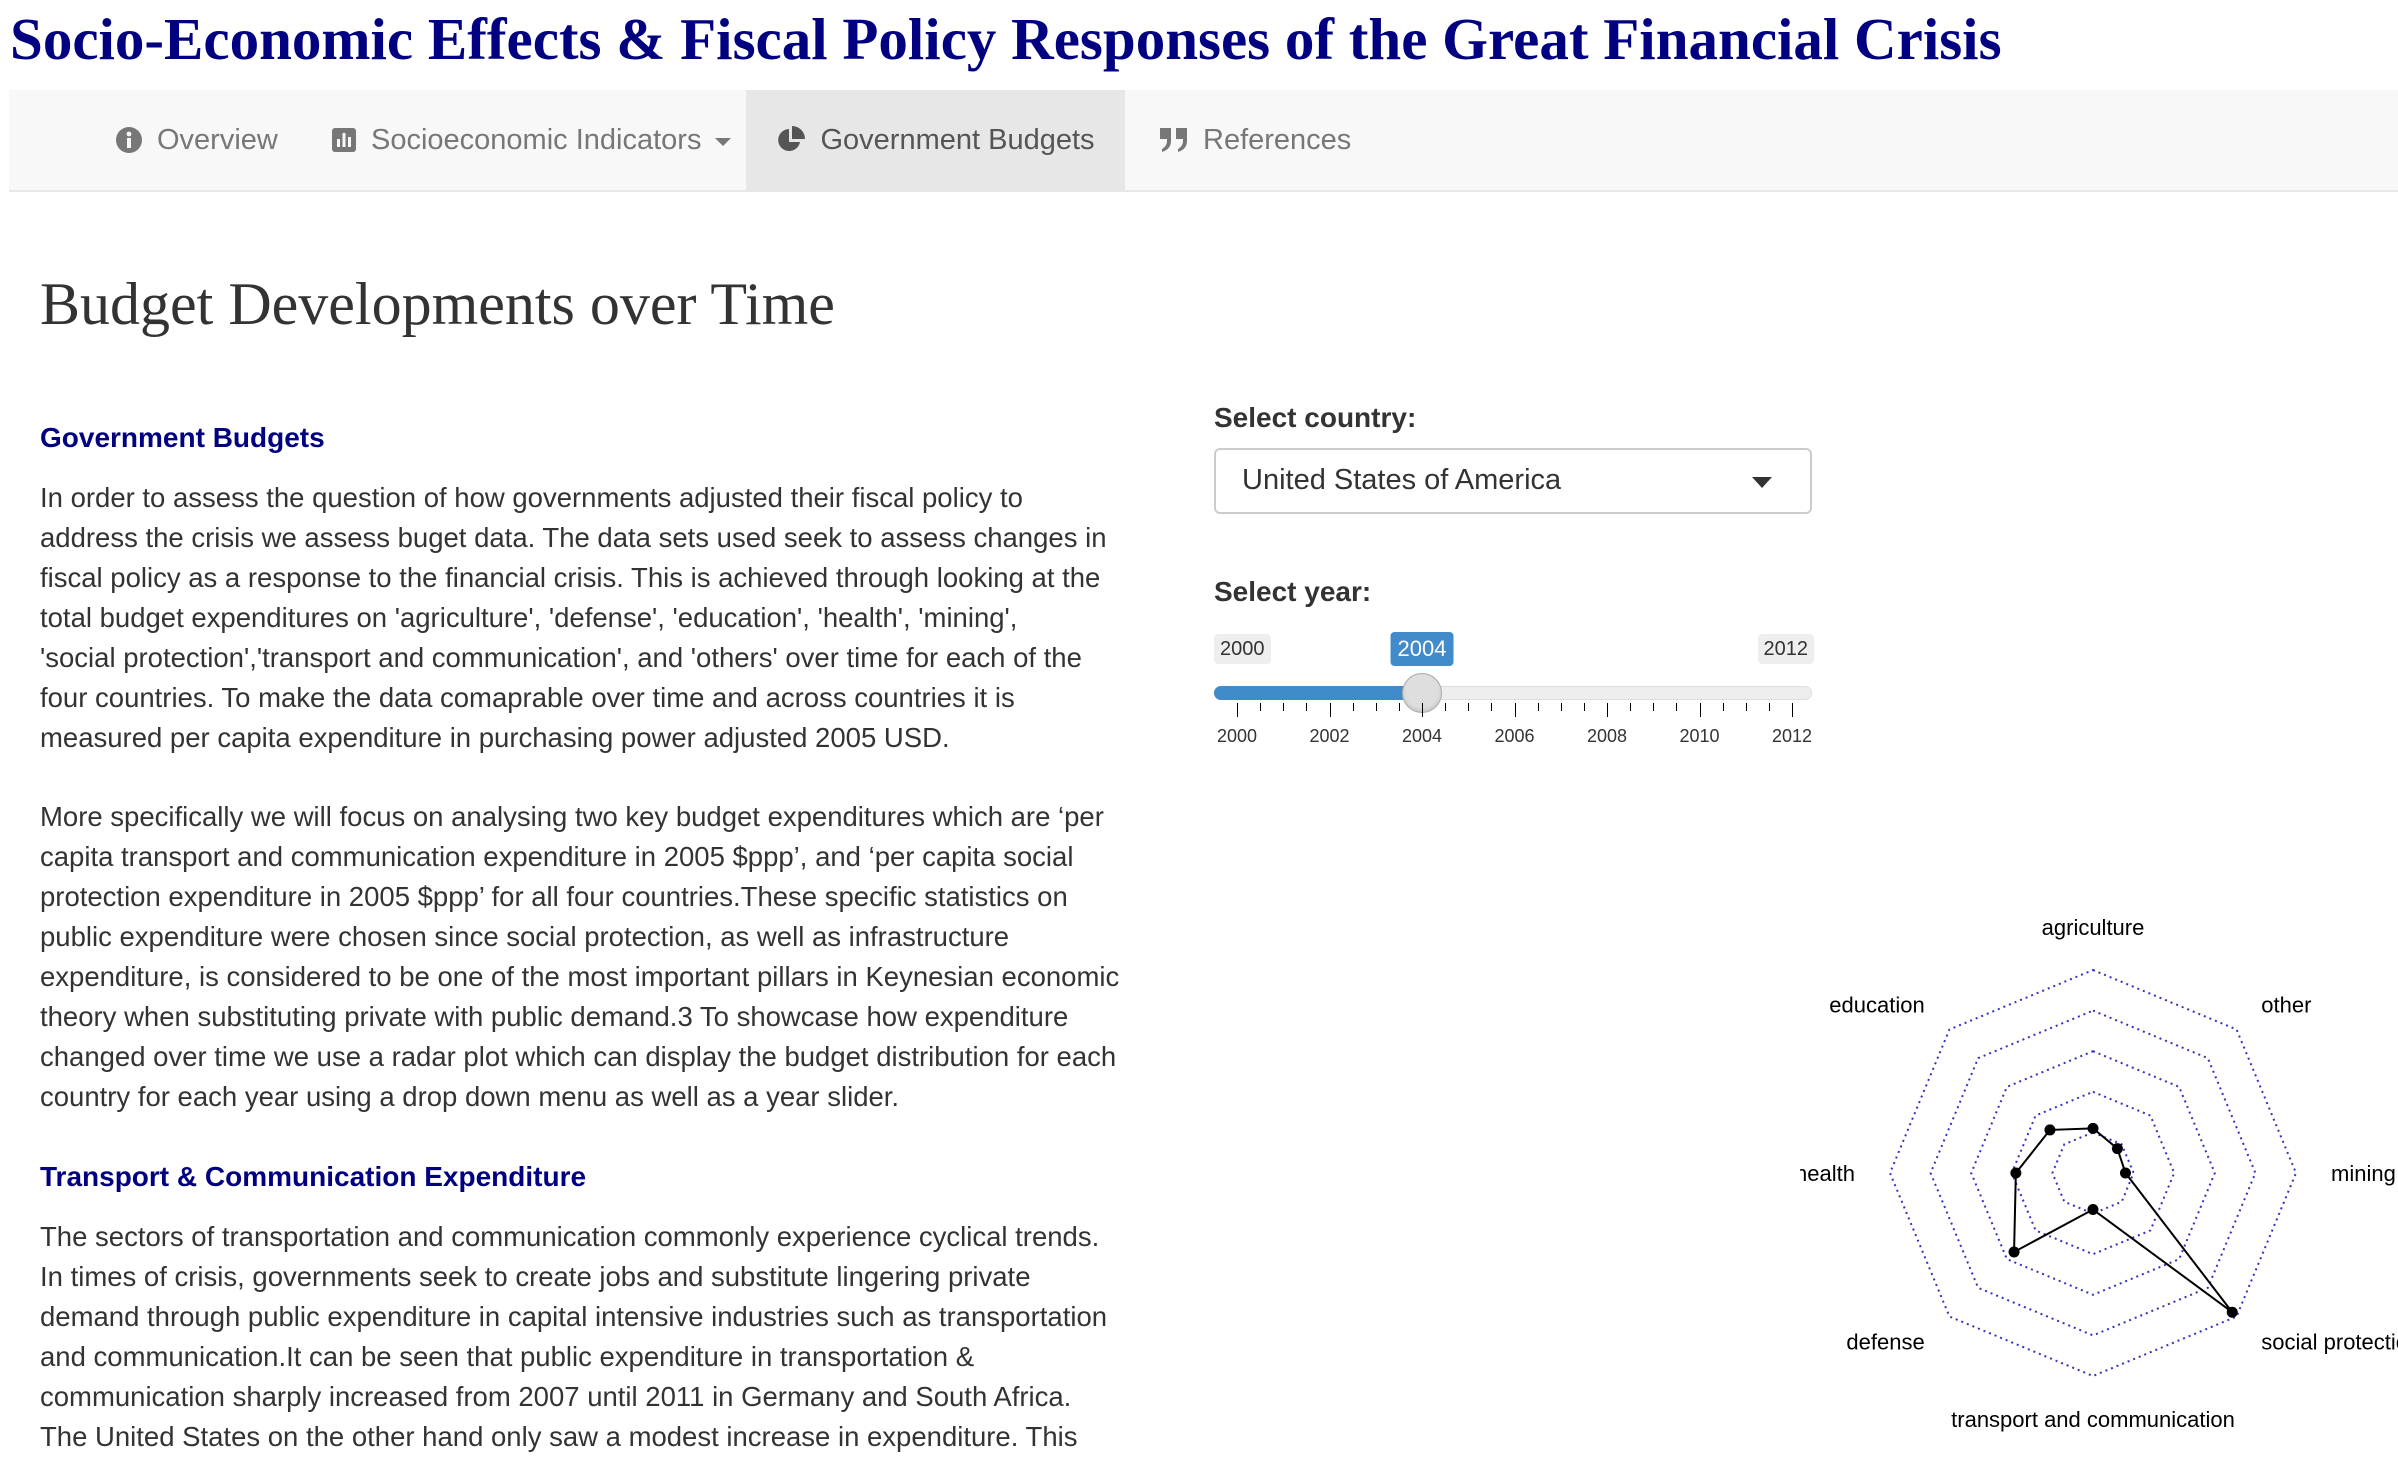 Image resolution: width=2398 pixels, height=1464 pixels. Describe the element at coordinates (182, 437) in the screenshot. I see `government-budgets-heading: Government Budgets` at that location.